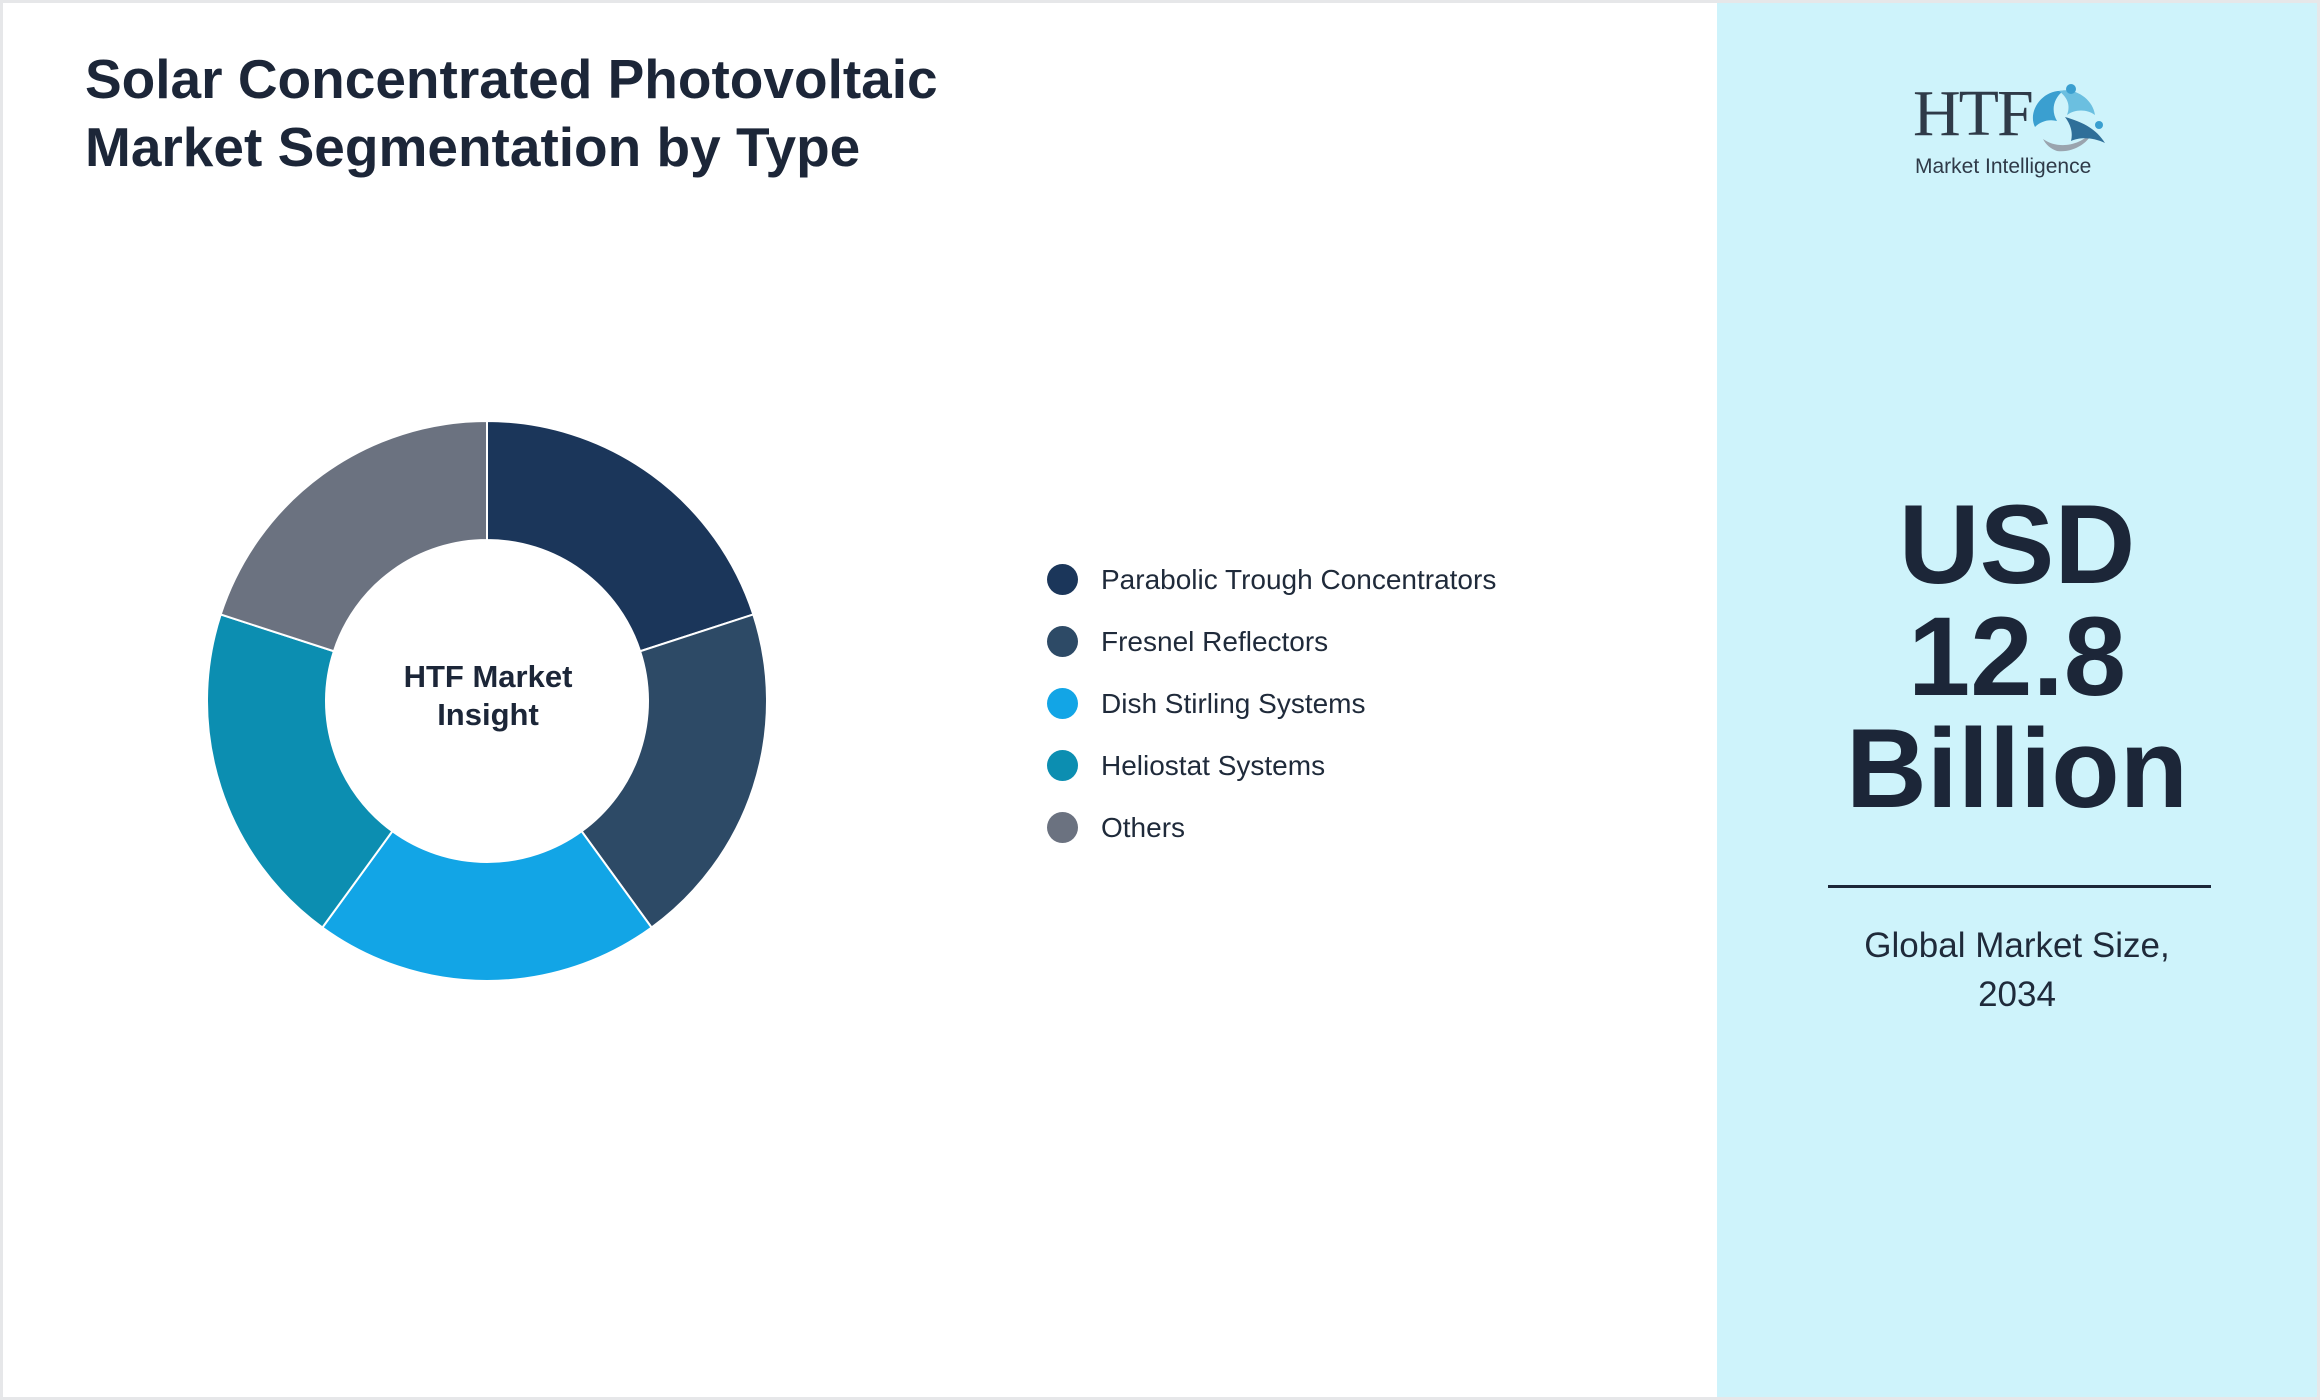 This screenshot has width=2320, height=1400. Describe the element at coordinates (1973, 113) in the screenshot. I see `logo-wordmark: HTF` at that location.